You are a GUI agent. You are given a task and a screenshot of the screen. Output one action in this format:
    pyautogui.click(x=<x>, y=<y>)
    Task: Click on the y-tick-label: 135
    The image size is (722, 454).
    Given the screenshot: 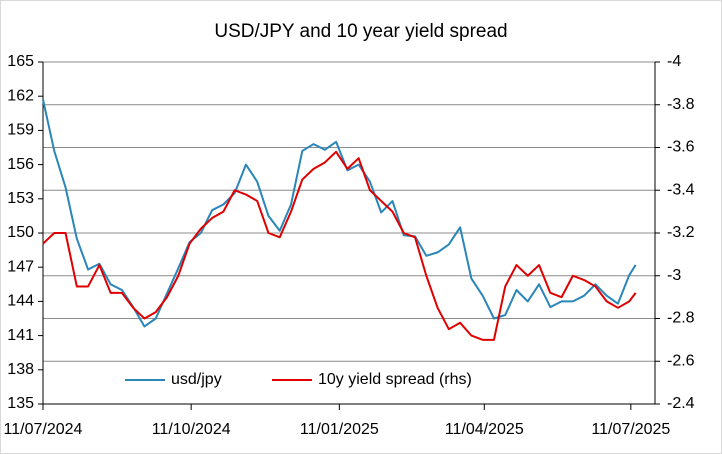 What is the action you would take?
    pyautogui.click(x=20, y=403)
    